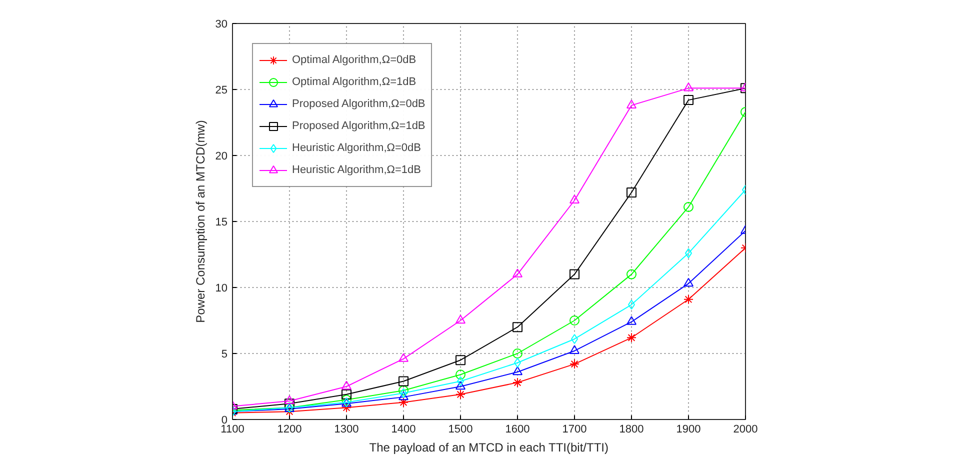 Image resolution: width=956 pixels, height=462 pixels. I want to click on legend-label: Proposed Algorithm,Ω=1dB, so click(359, 126).